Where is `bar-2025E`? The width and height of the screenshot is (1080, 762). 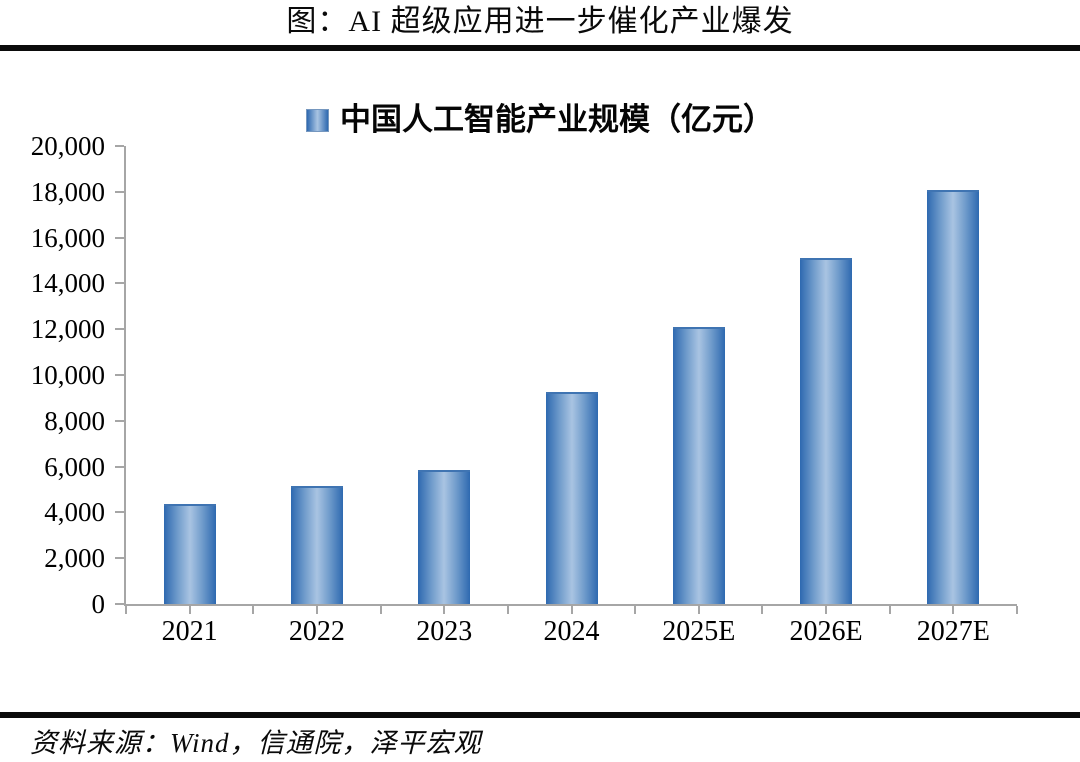 bar-2025E is located at coordinates (698, 465).